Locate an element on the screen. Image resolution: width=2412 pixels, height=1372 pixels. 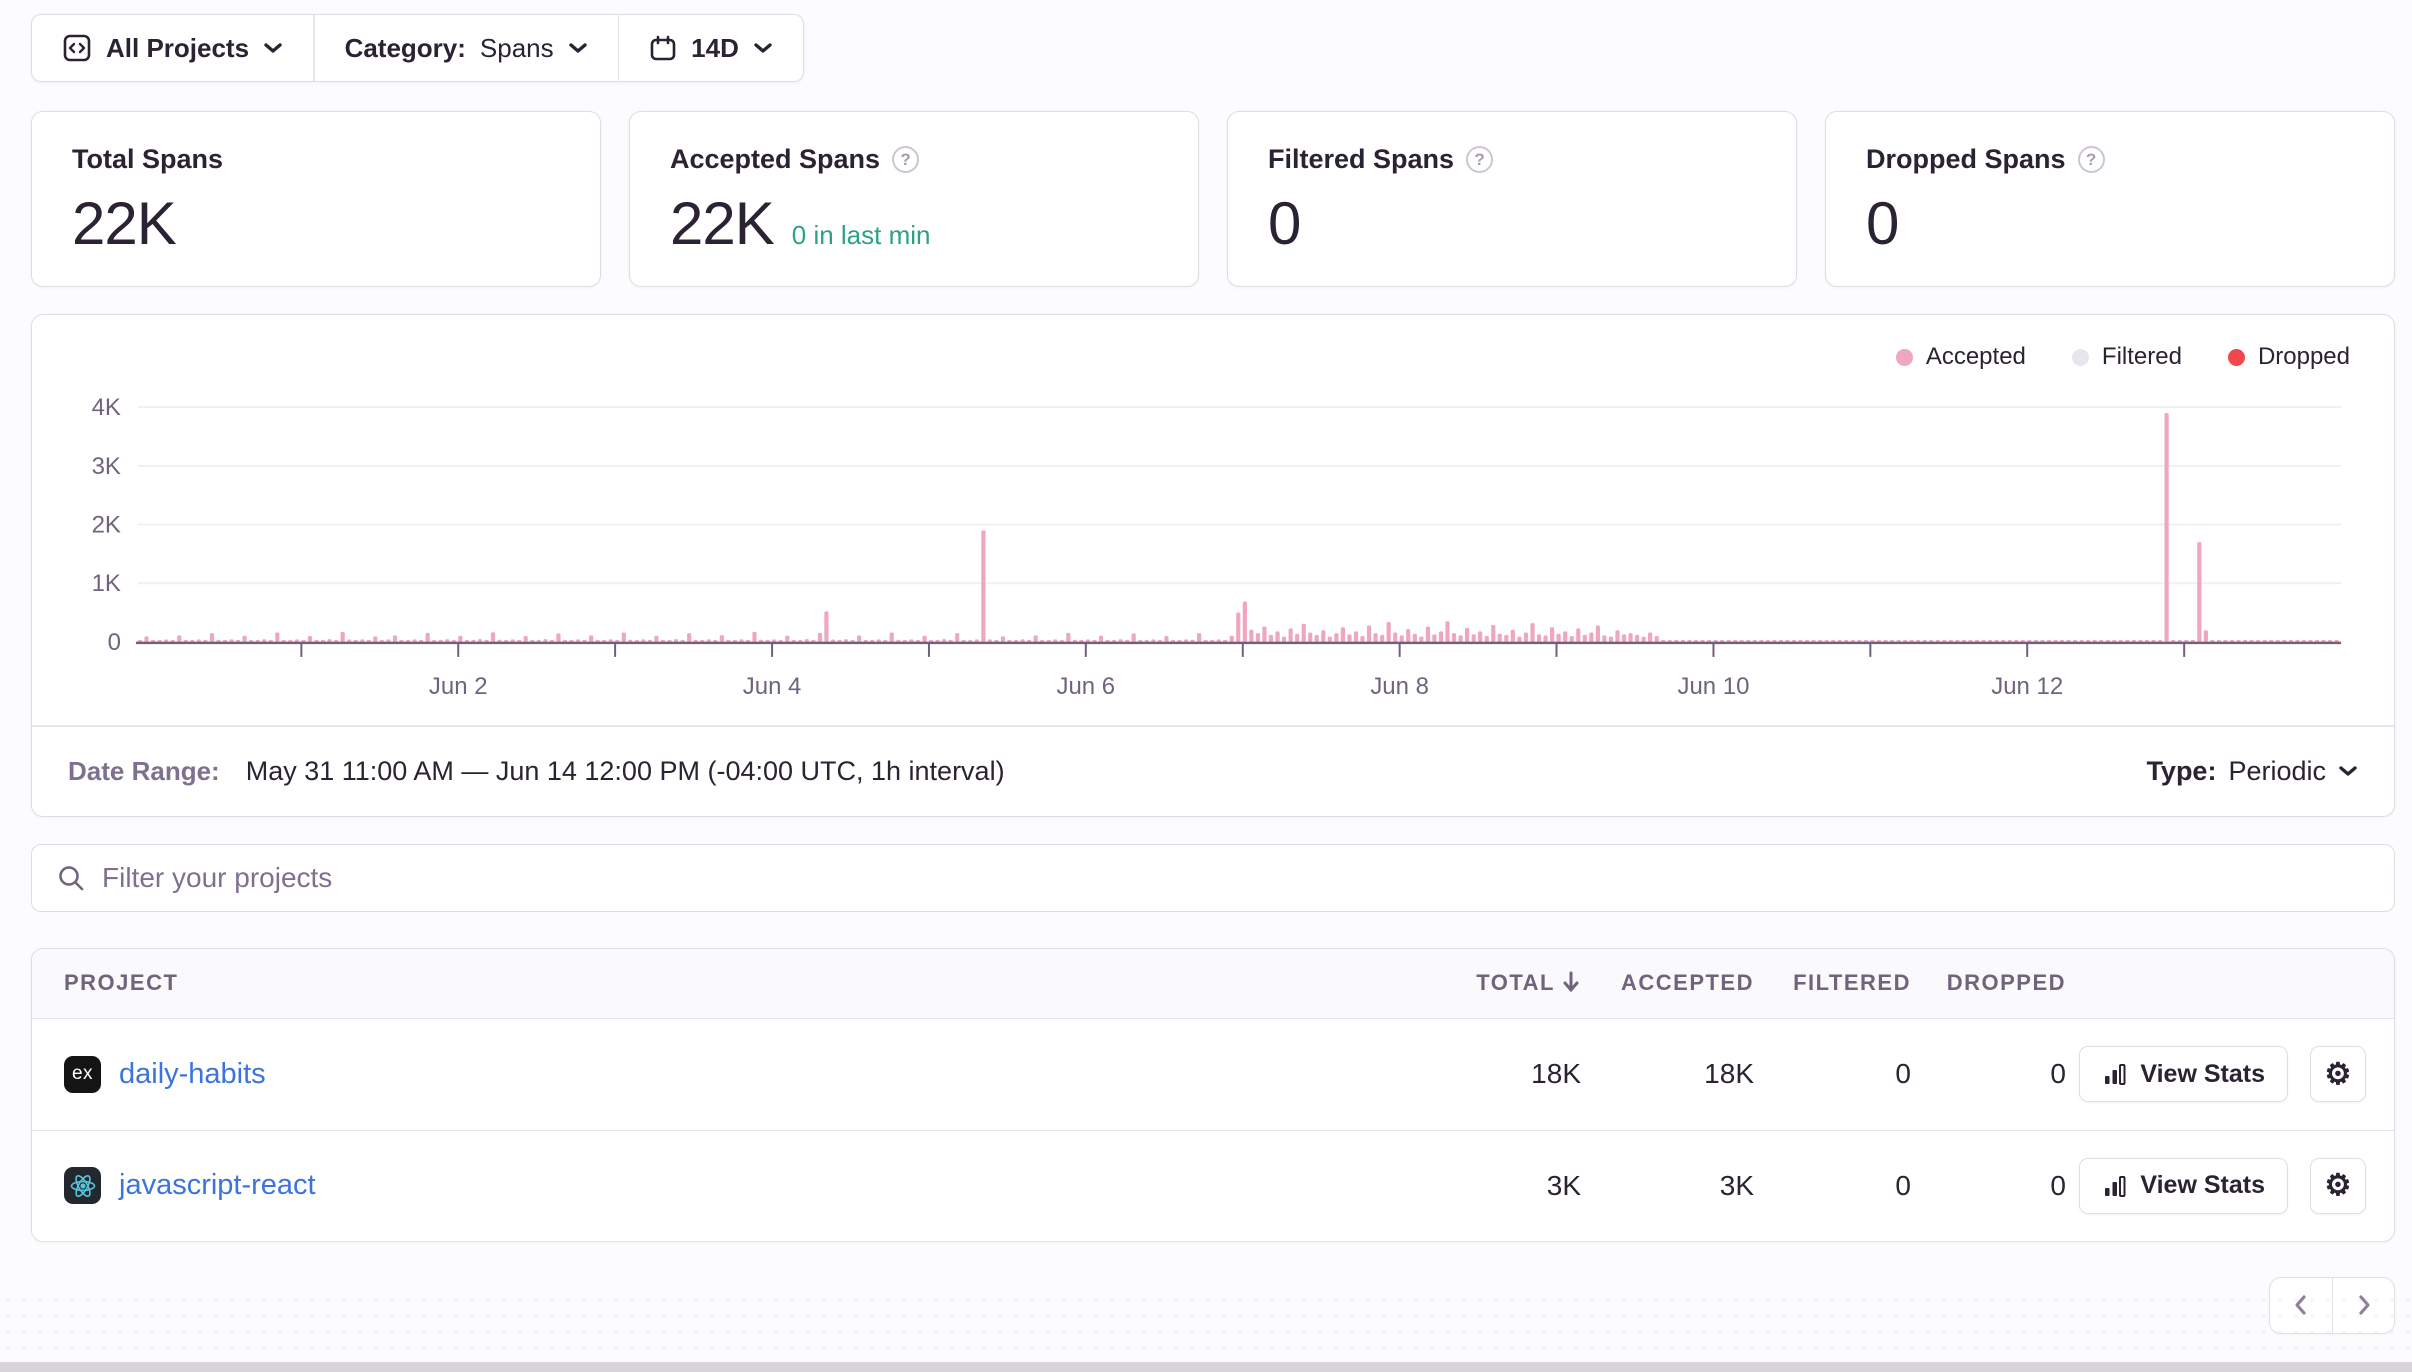
category-filter-dropdown: Category: Spans is located at coordinates (466, 48).